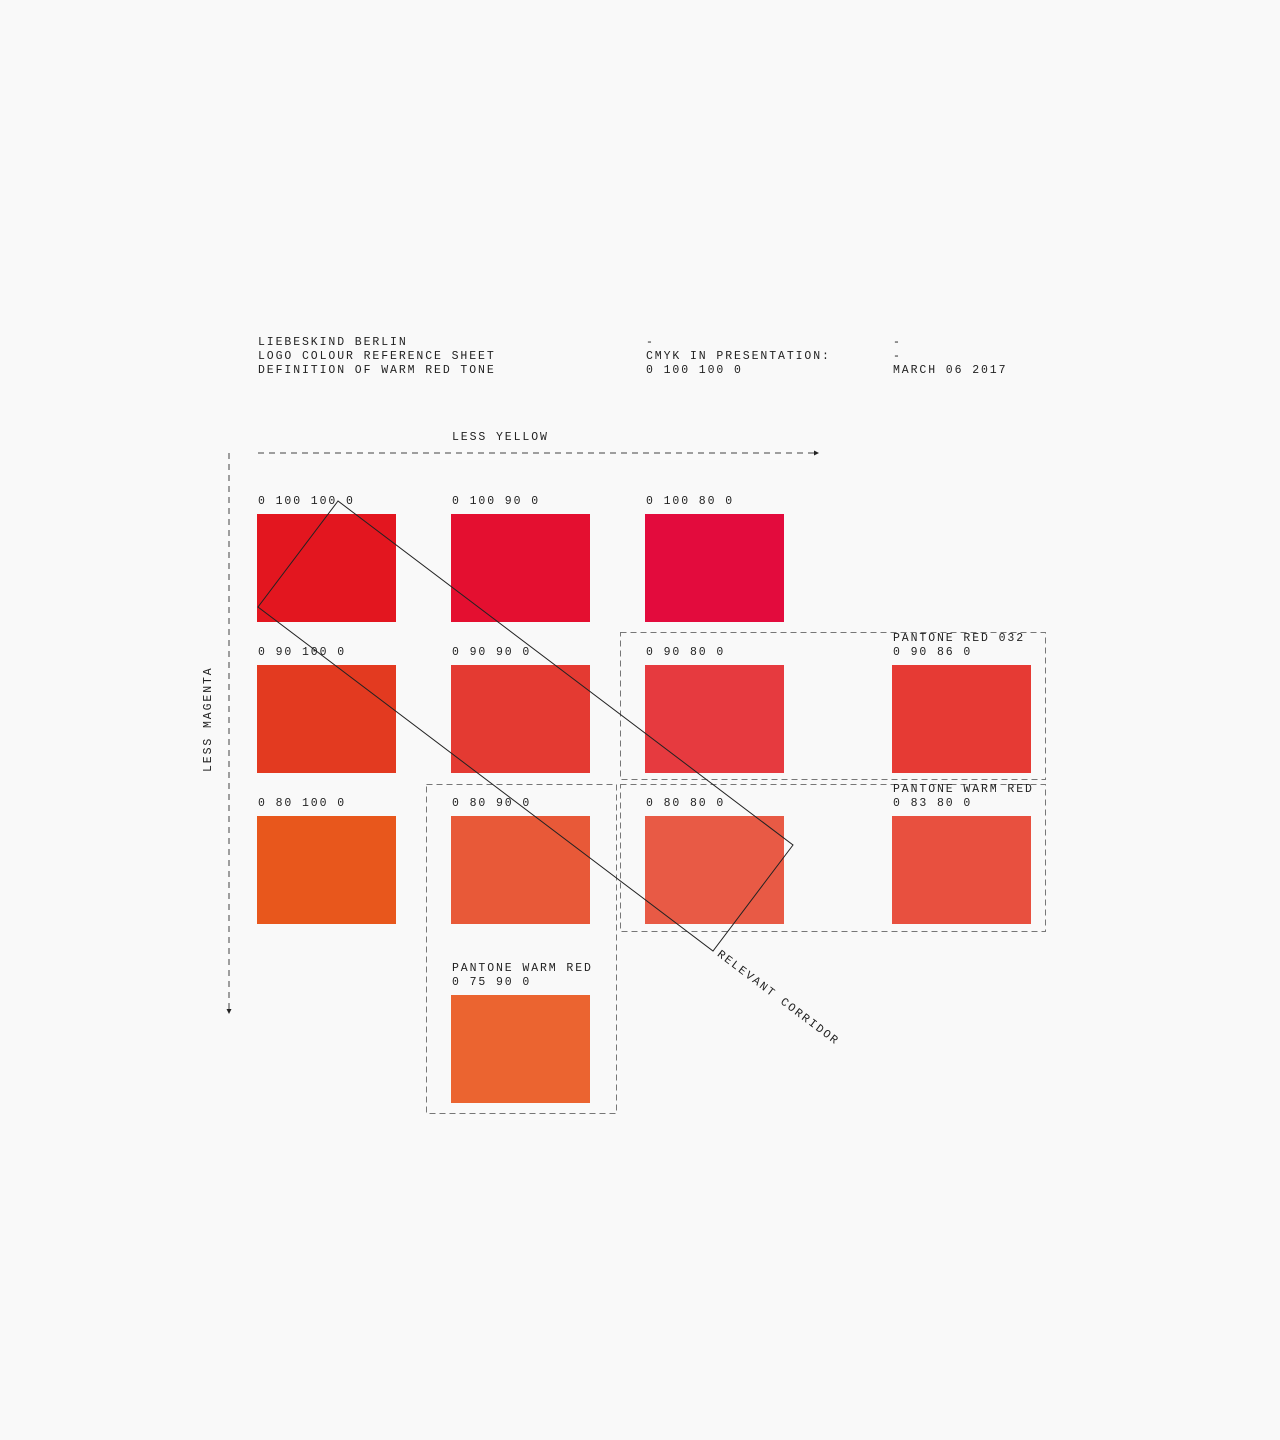 This screenshot has height=1440, width=1280. Describe the element at coordinates (229, 1011) in the screenshot. I see `y-axis-arrowhead` at that location.